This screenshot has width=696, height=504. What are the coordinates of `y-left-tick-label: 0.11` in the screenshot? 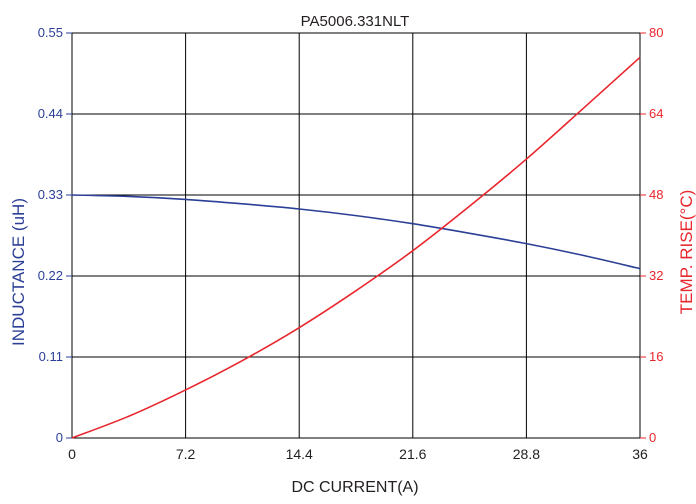 It's located at (51, 356).